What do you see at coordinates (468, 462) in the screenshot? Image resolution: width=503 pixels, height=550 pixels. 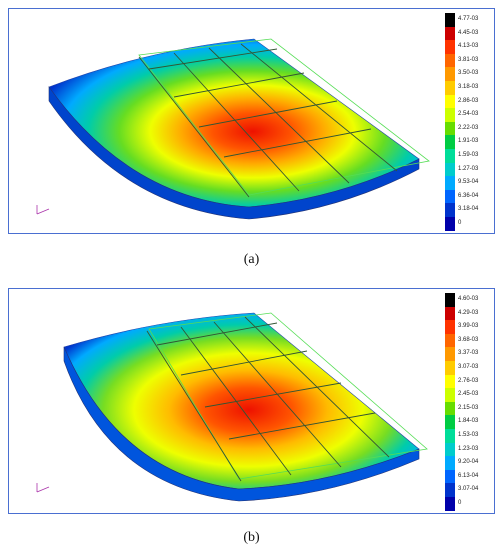 I see `legend-label: 9.20-04` at bounding box center [468, 462].